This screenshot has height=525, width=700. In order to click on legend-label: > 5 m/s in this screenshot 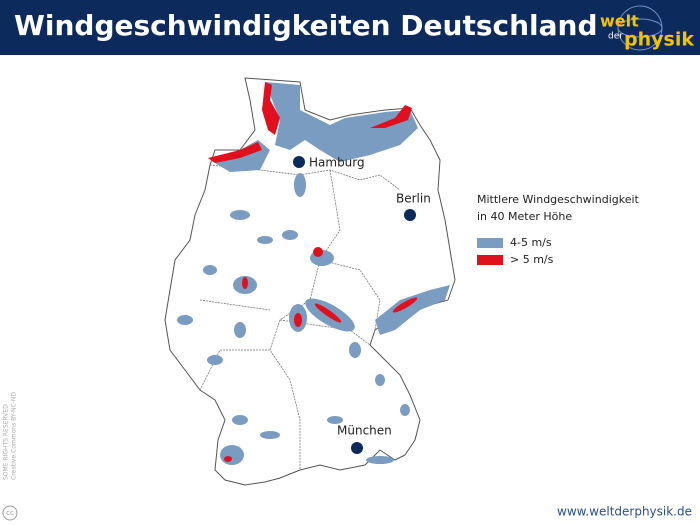, I will do `click(532, 259)`.